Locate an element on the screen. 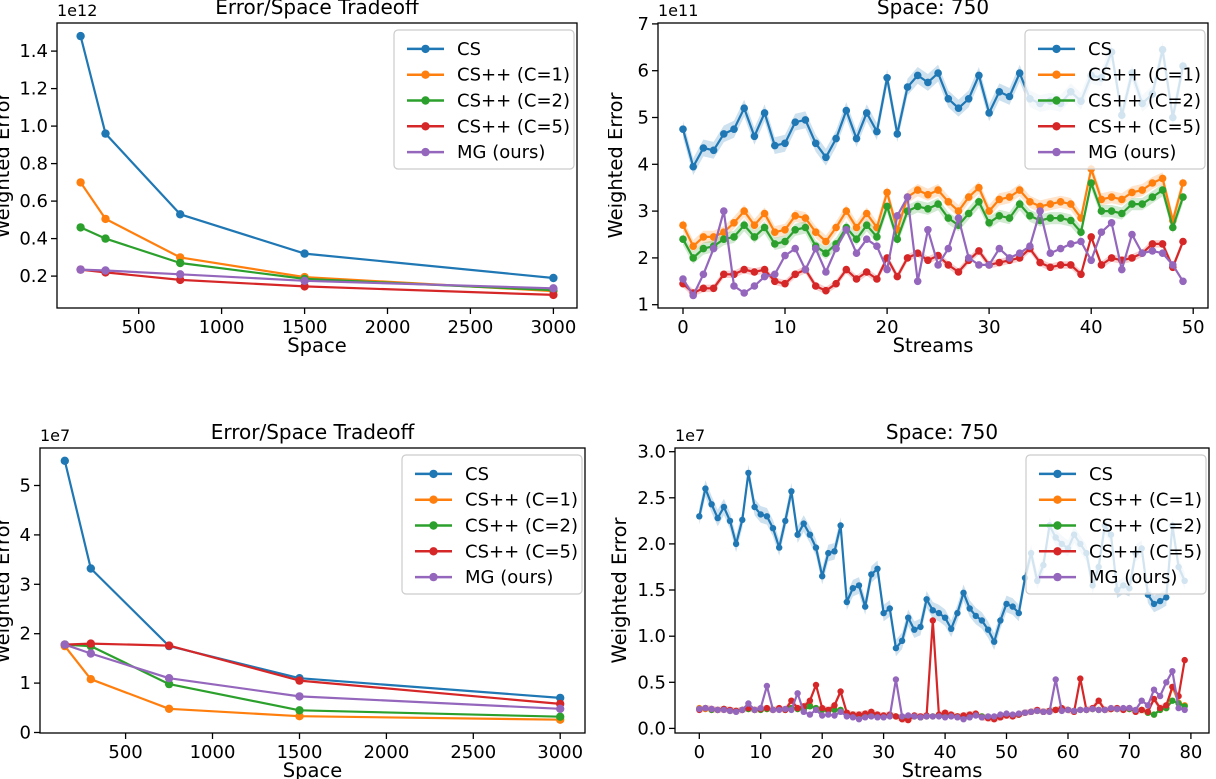 The image size is (1216, 779). x-axis-label: Space is located at coordinates (316, 345).